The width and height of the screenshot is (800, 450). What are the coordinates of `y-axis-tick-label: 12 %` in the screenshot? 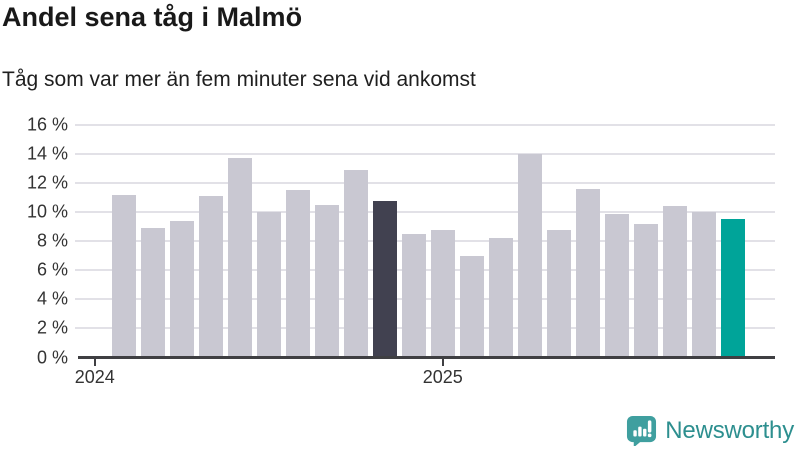 It's located at (47, 182).